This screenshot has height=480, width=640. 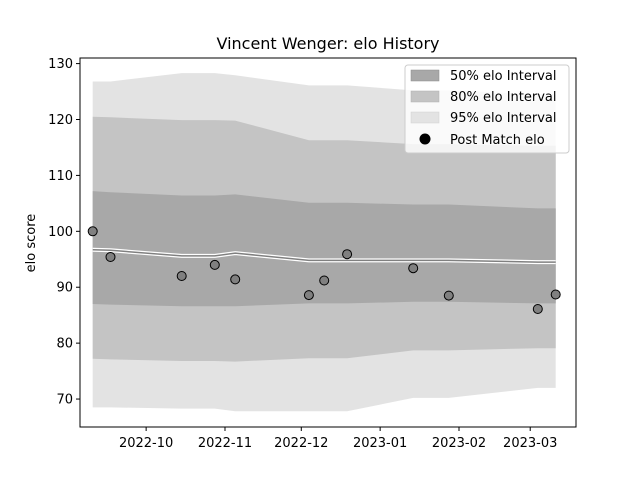 I want to click on x-tick-label: 2022-10, so click(x=146, y=443).